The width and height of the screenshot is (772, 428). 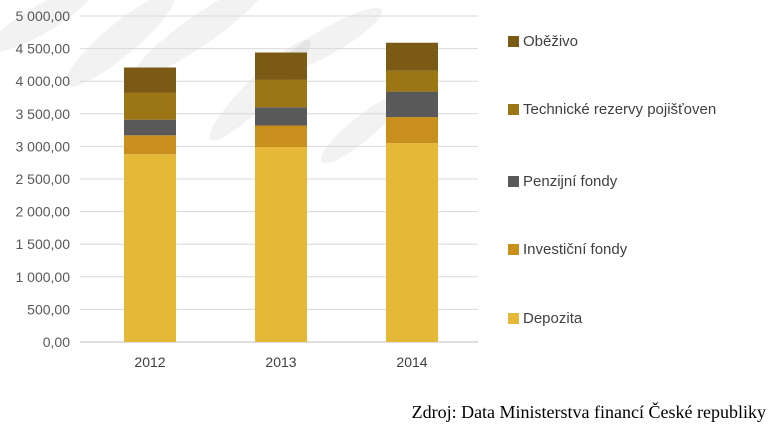 What do you see at coordinates (553, 318) in the screenshot?
I see `legend-label: Depozita` at bounding box center [553, 318].